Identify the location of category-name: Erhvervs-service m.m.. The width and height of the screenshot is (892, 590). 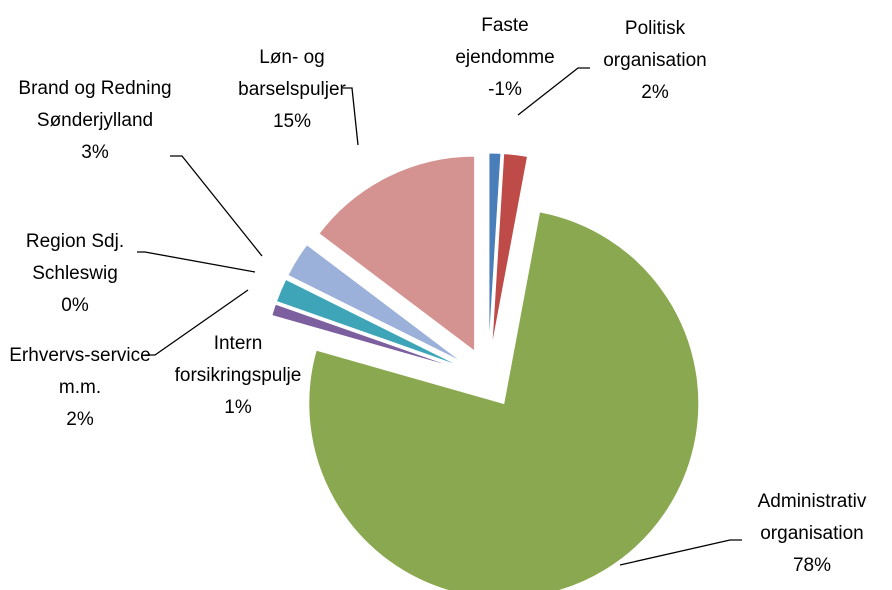
(80, 371).